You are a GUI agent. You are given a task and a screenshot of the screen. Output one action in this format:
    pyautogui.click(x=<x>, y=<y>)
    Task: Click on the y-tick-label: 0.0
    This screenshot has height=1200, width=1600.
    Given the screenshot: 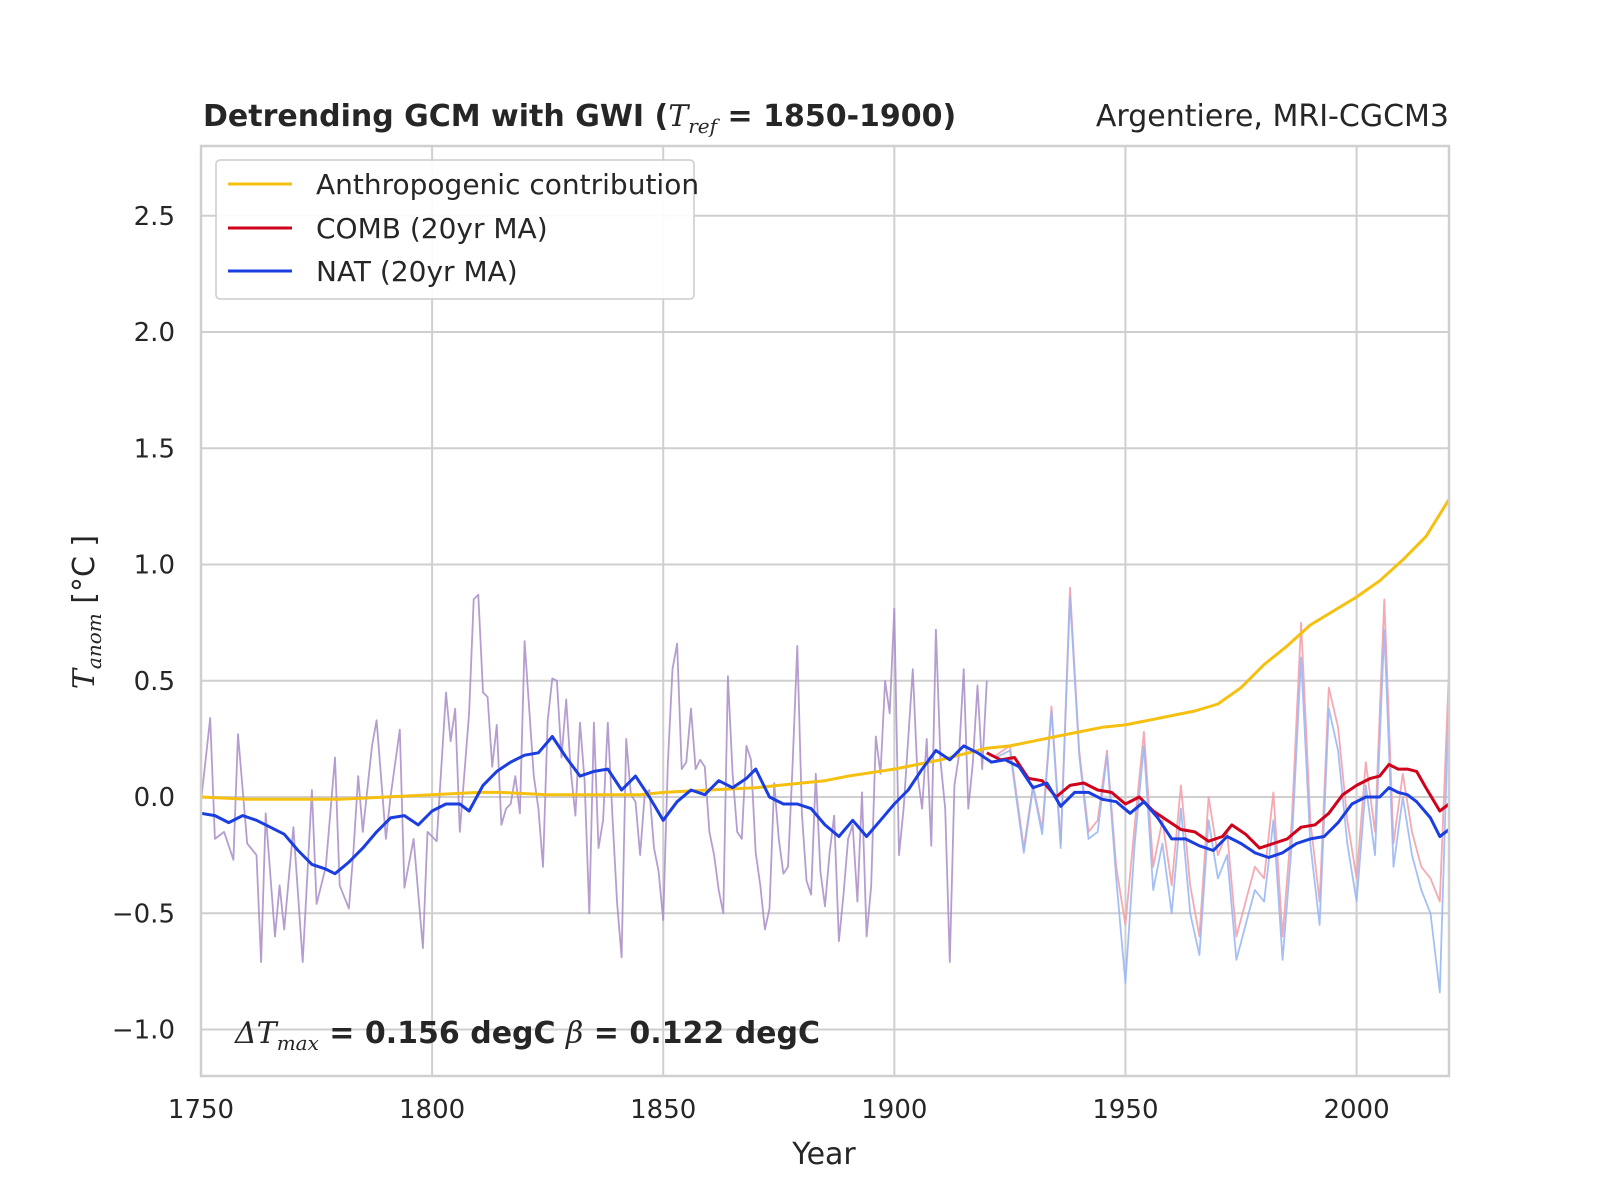 What is the action you would take?
    pyautogui.click(x=154, y=798)
    